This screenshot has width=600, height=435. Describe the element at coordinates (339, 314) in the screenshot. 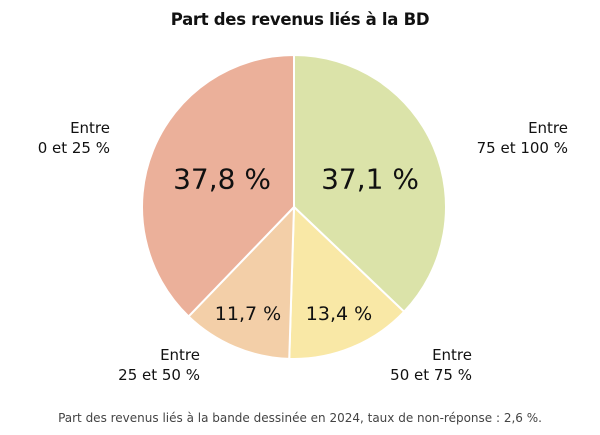

I see `slice-value-50-75: 13,4 %` at that location.